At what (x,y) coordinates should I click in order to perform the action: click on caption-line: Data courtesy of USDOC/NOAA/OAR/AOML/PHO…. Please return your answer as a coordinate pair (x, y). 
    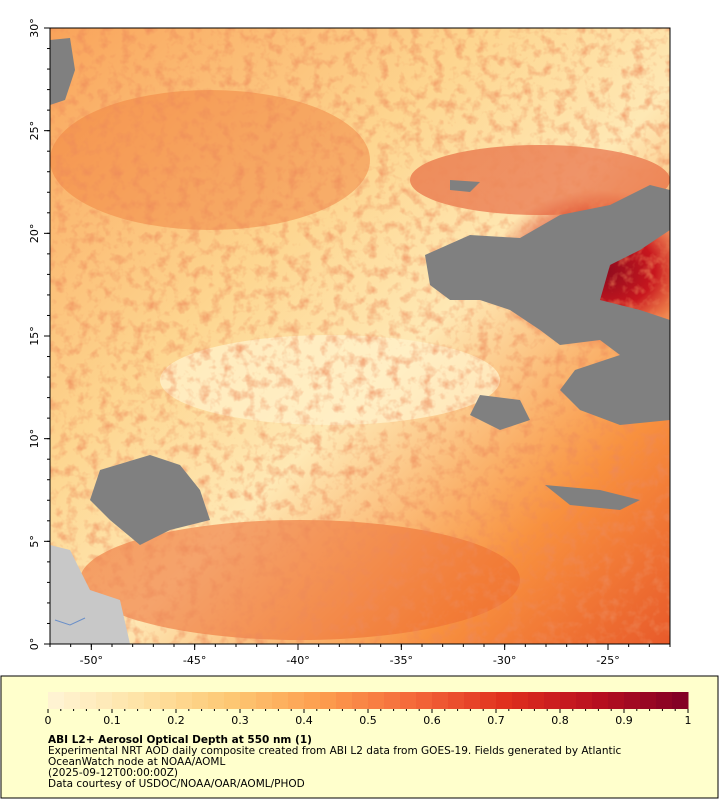
    Looking at the image, I should click on (176, 784).